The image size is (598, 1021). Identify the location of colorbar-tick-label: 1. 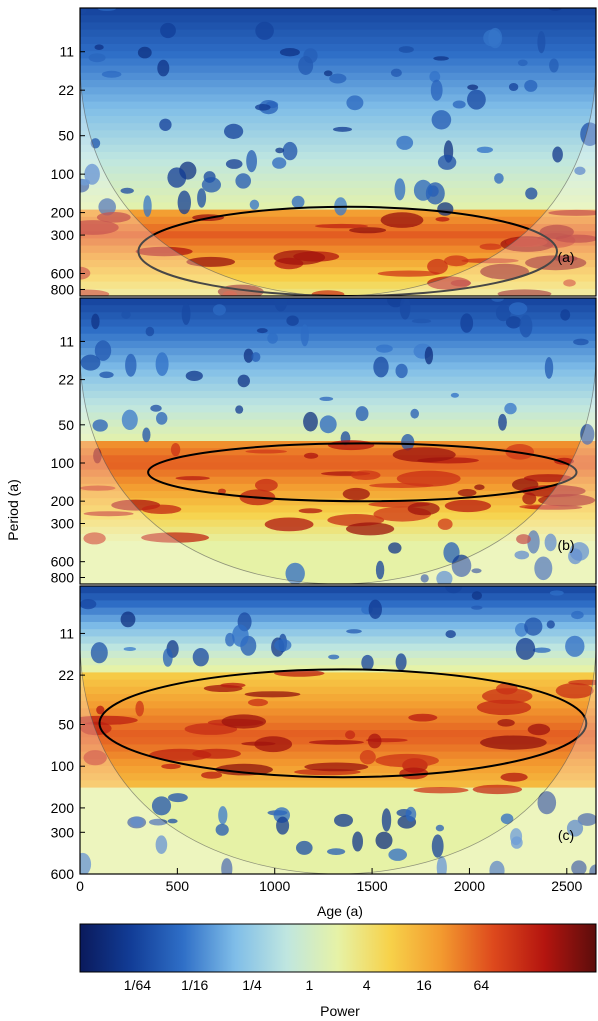
(309, 985).